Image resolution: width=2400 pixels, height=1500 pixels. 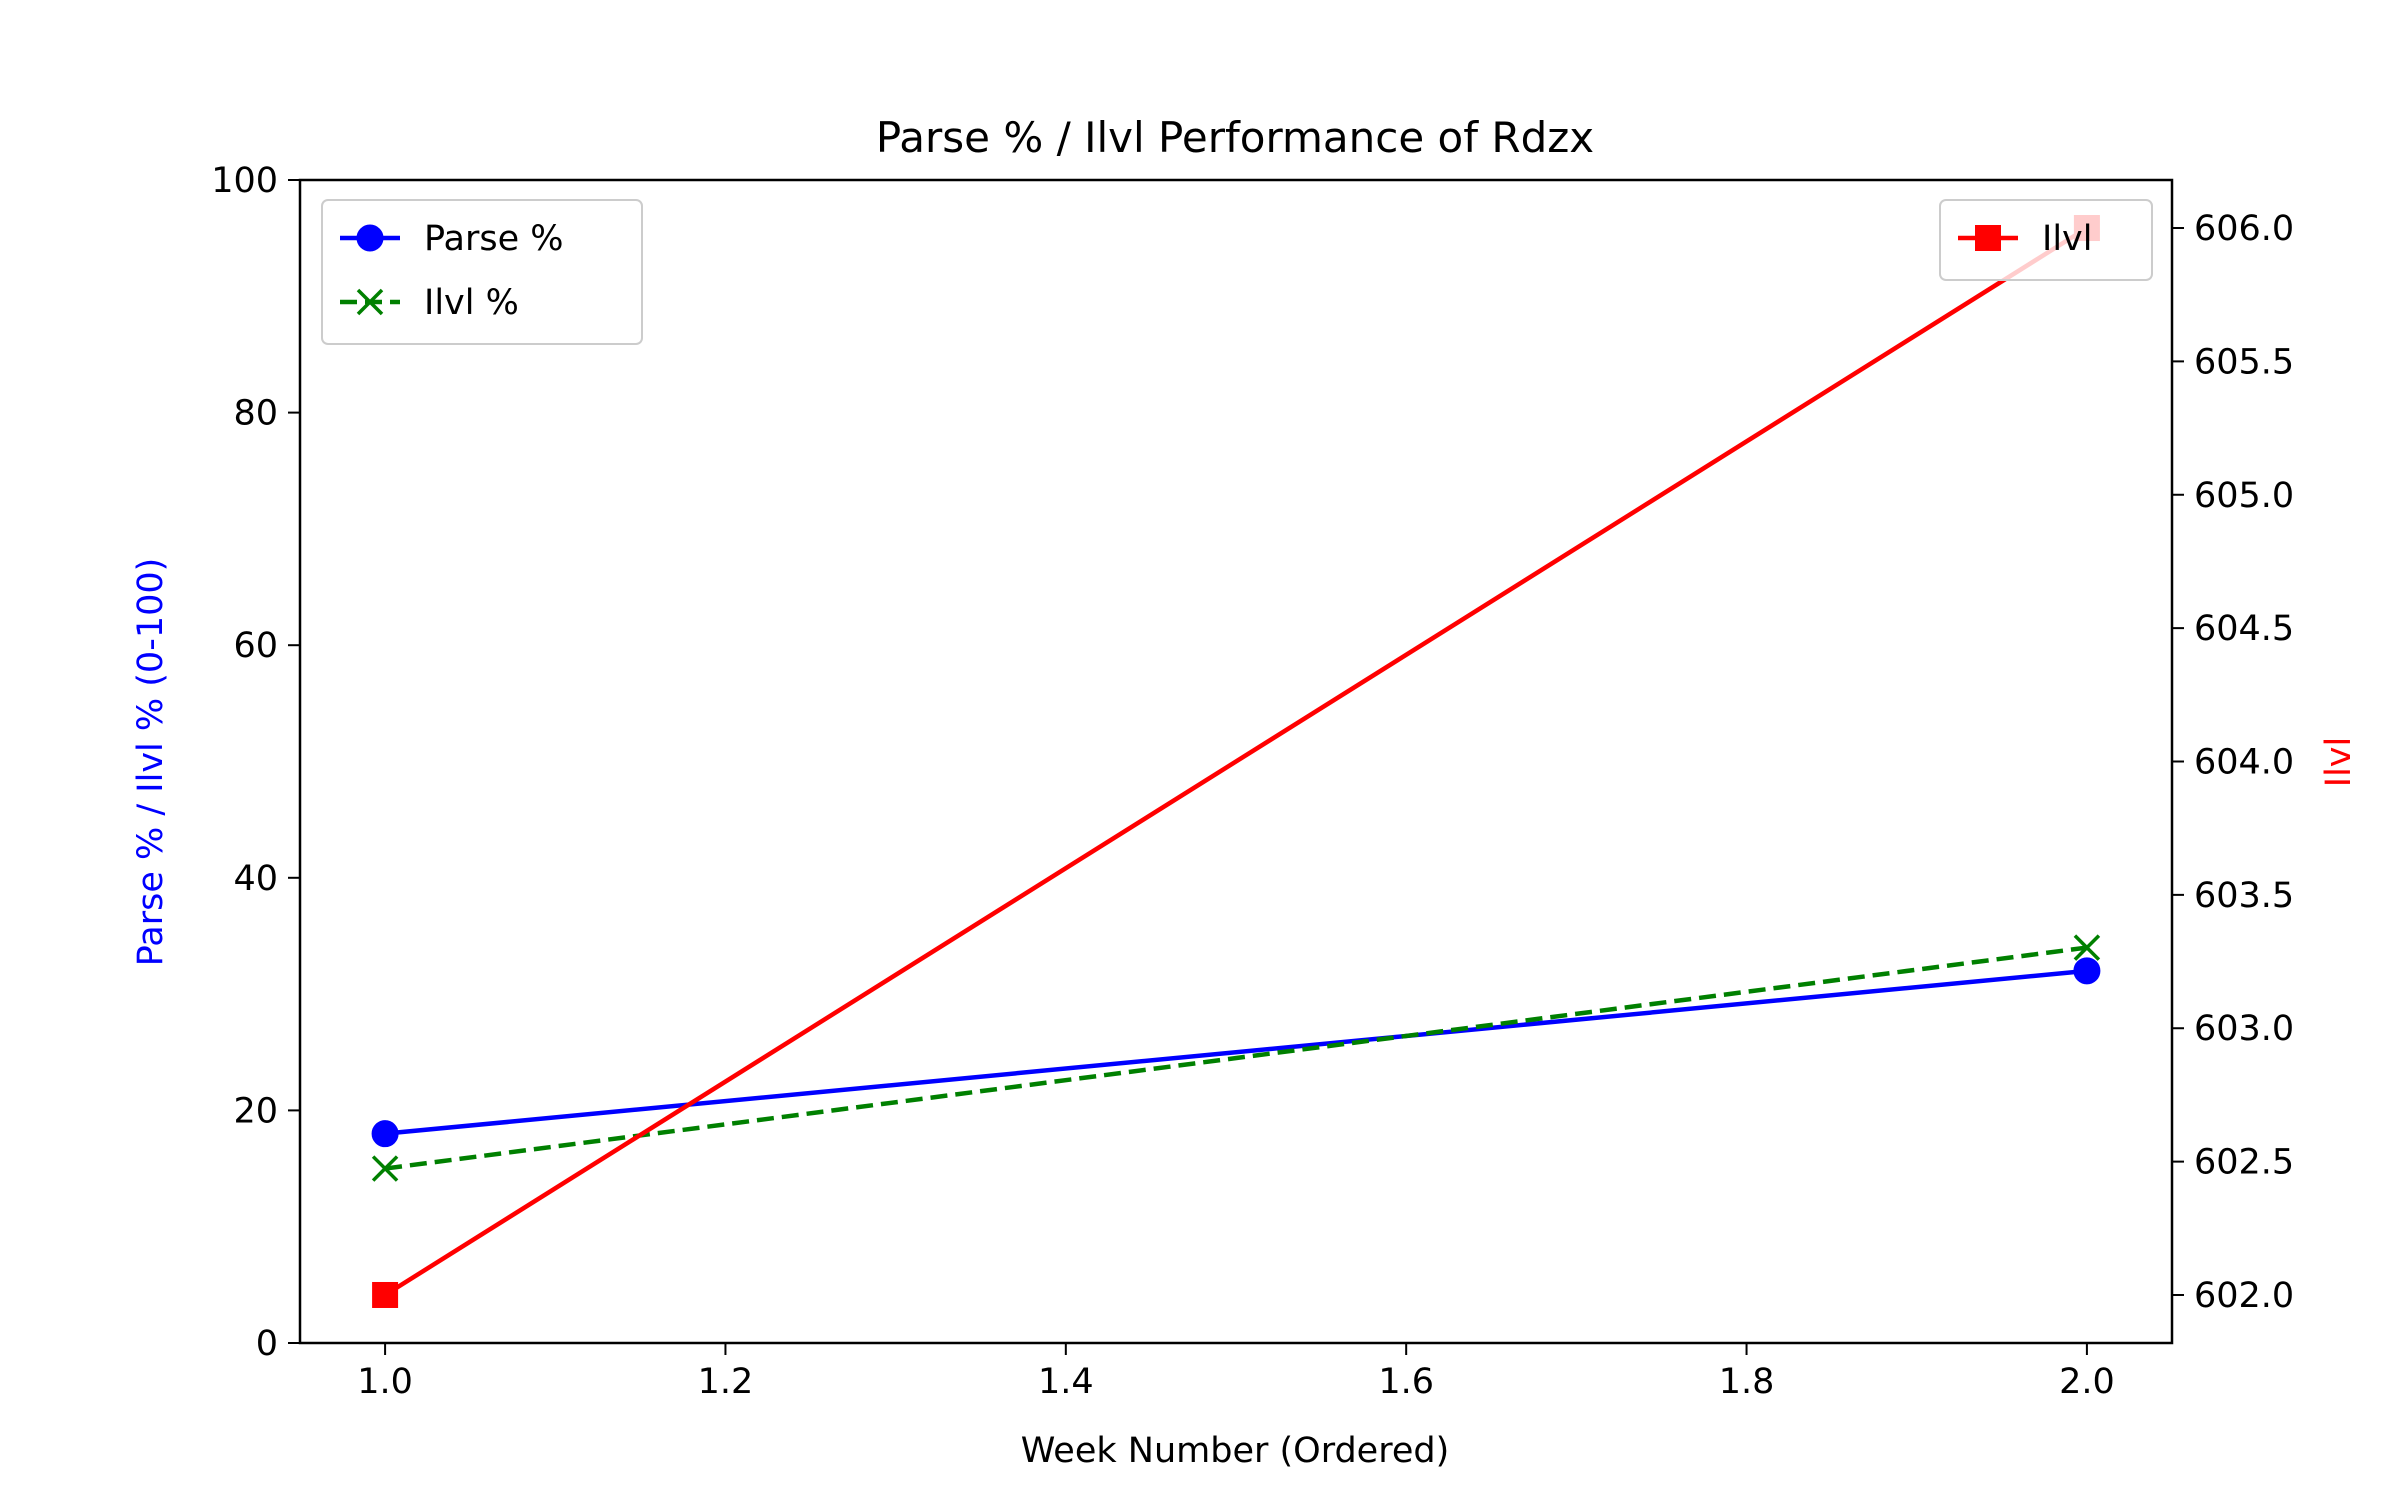 What do you see at coordinates (494, 239) in the screenshot?
I see `legend-label: Parse %` at bounding box center [494, 239].